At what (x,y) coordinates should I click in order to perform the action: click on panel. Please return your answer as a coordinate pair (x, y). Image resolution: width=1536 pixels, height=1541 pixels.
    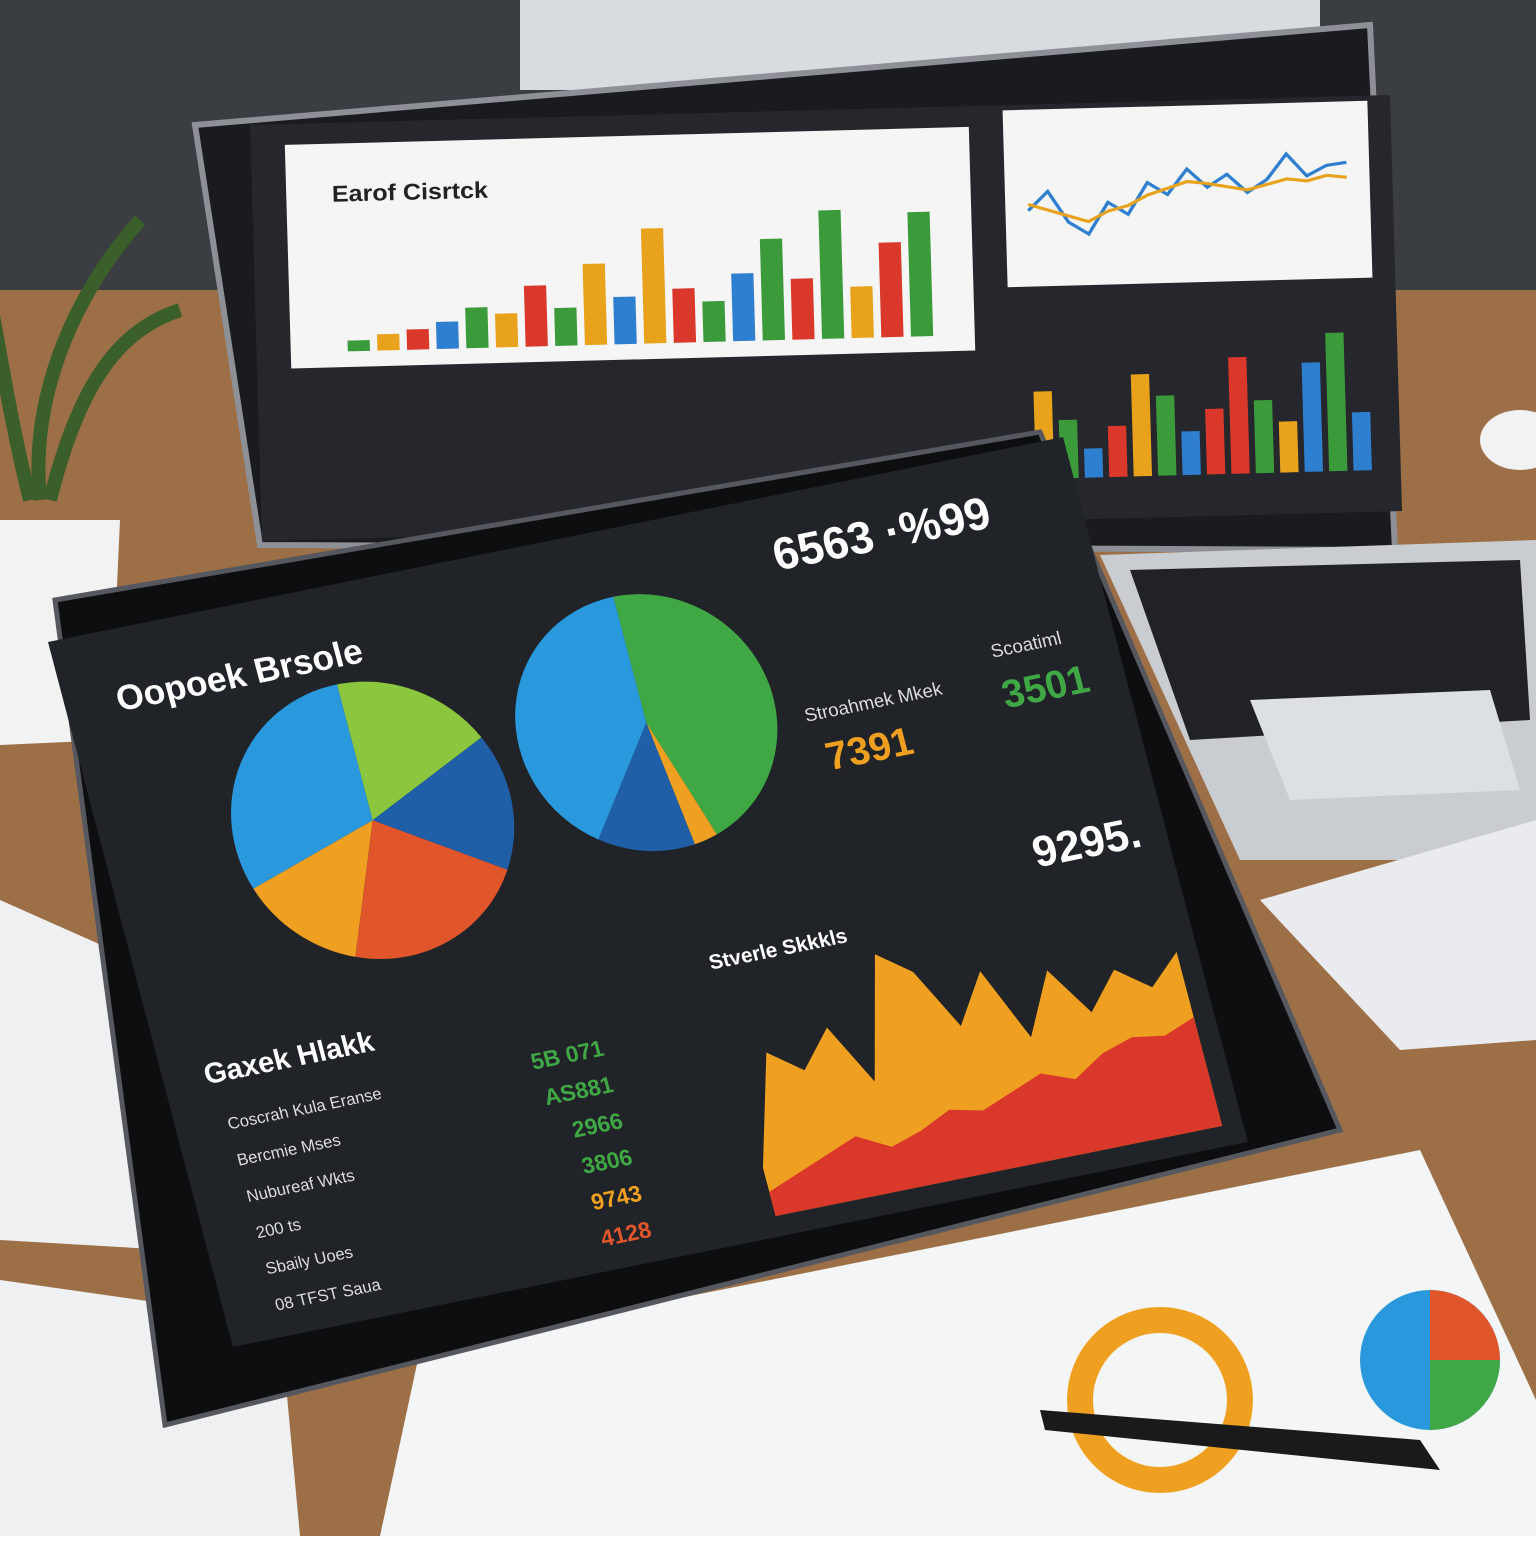
    Looking at the image, I should click on (1187, 194).